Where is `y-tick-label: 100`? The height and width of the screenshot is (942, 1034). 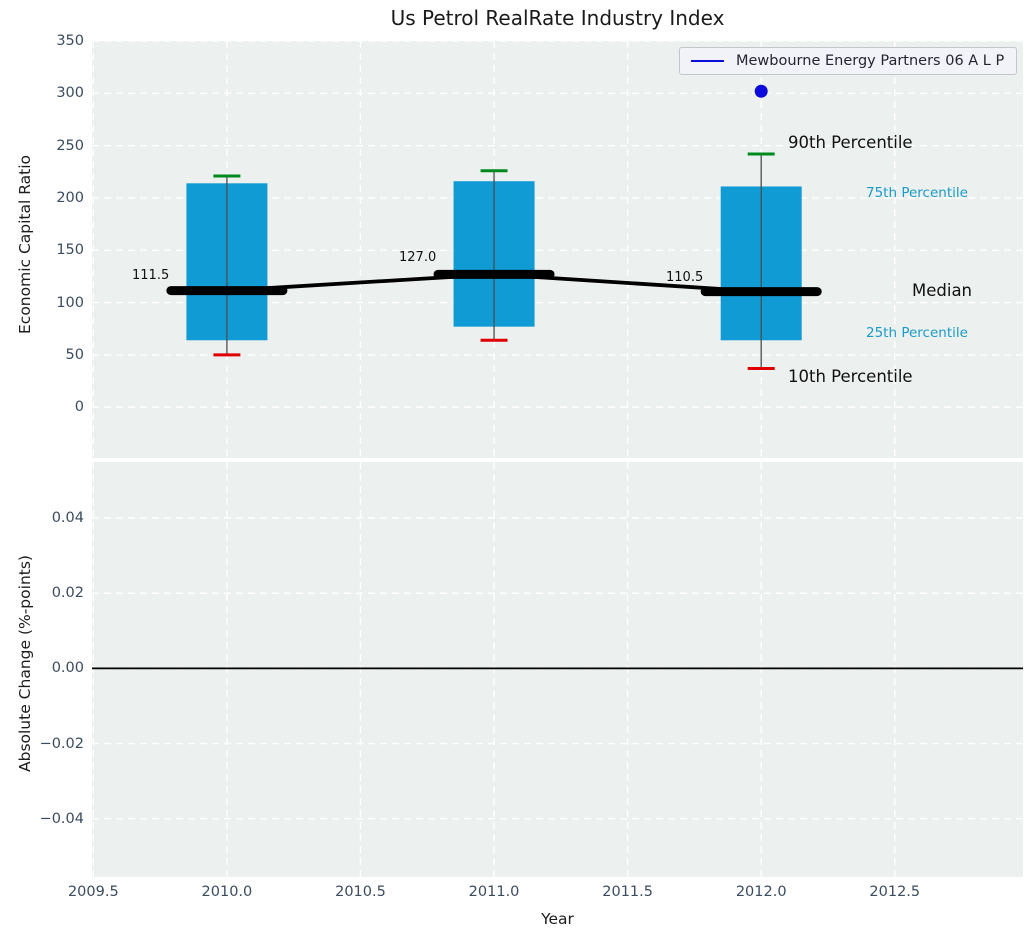 y-tick-label: 100 is located at coordinates (70, 302).